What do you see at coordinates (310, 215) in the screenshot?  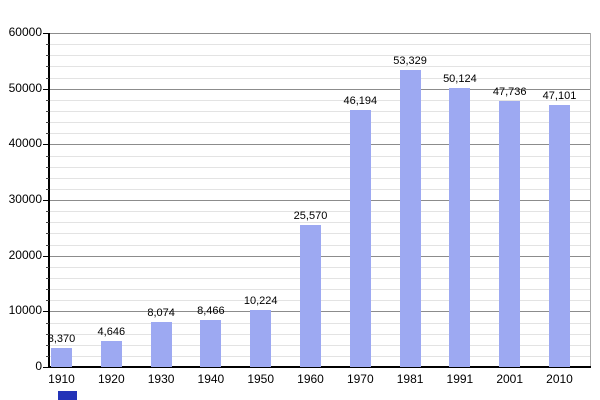 I see `bar-value-label: 25,570` at bounding box center [310, 215].